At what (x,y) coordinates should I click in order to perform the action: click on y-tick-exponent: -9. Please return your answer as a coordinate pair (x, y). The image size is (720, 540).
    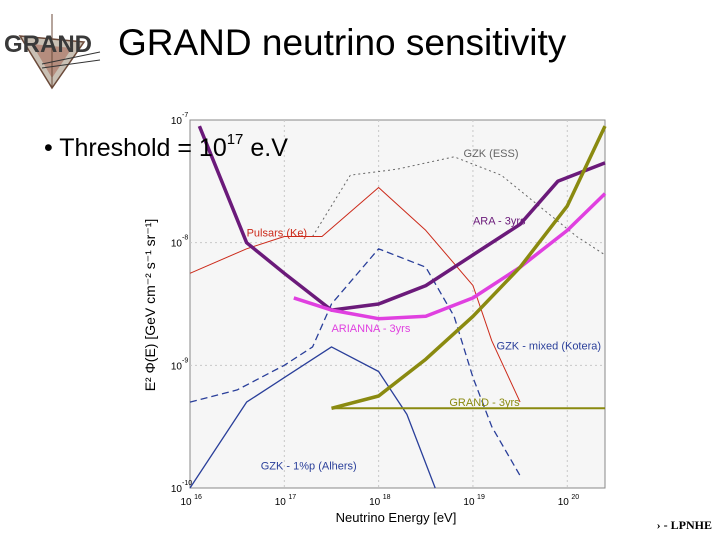
    Looking at the image, I should click on (185, 360).